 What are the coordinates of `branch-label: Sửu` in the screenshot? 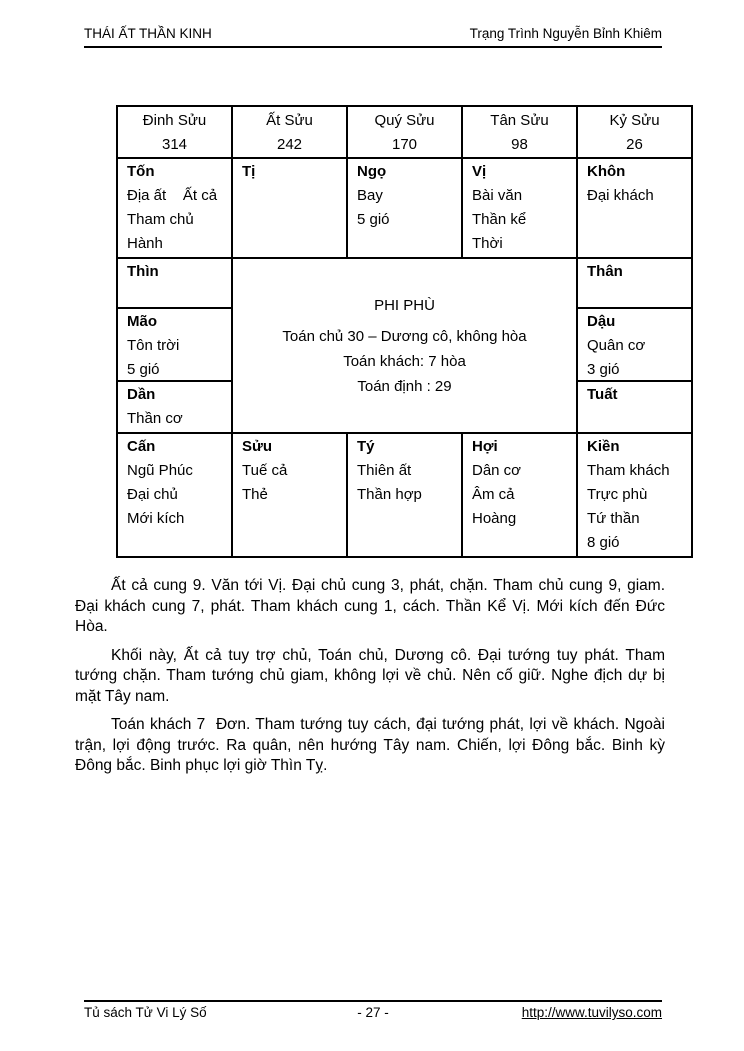 It's located at (257, 446).